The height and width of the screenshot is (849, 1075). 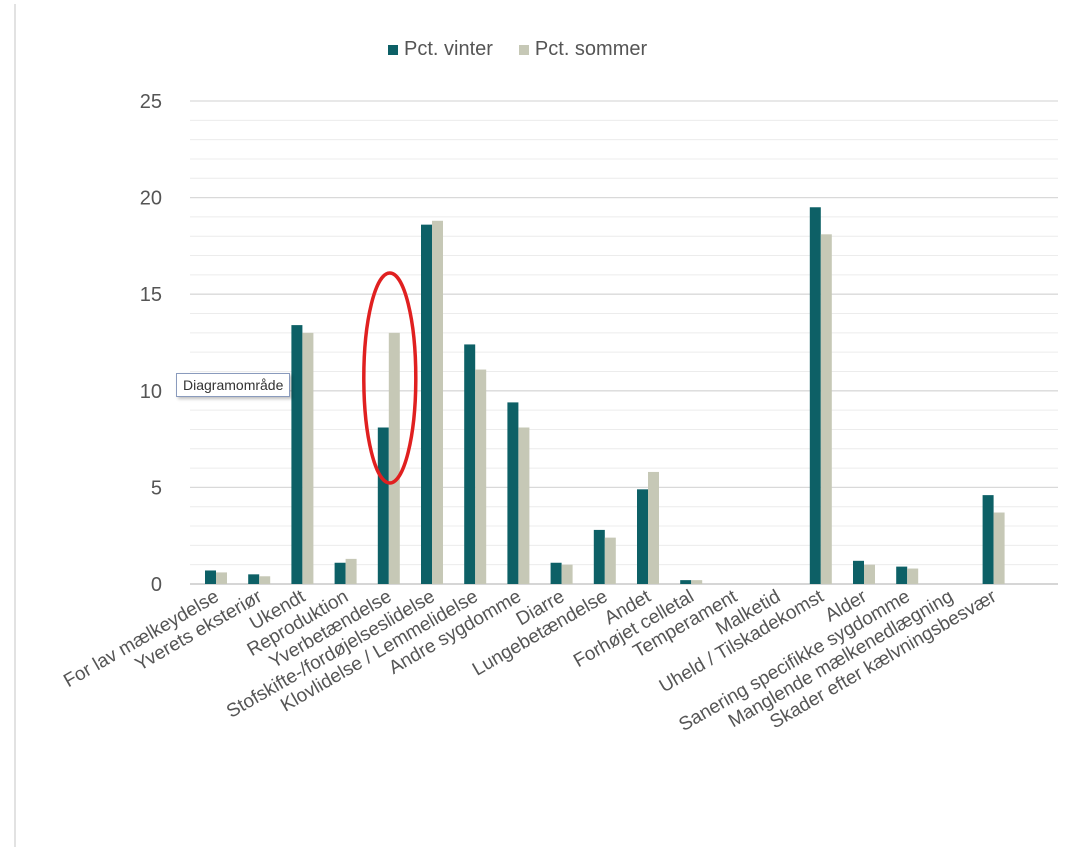 What do you see at coordinates (151, 102) in the screenshot?
I see `y-tick-label: 25` at bounding box center [151, 102].